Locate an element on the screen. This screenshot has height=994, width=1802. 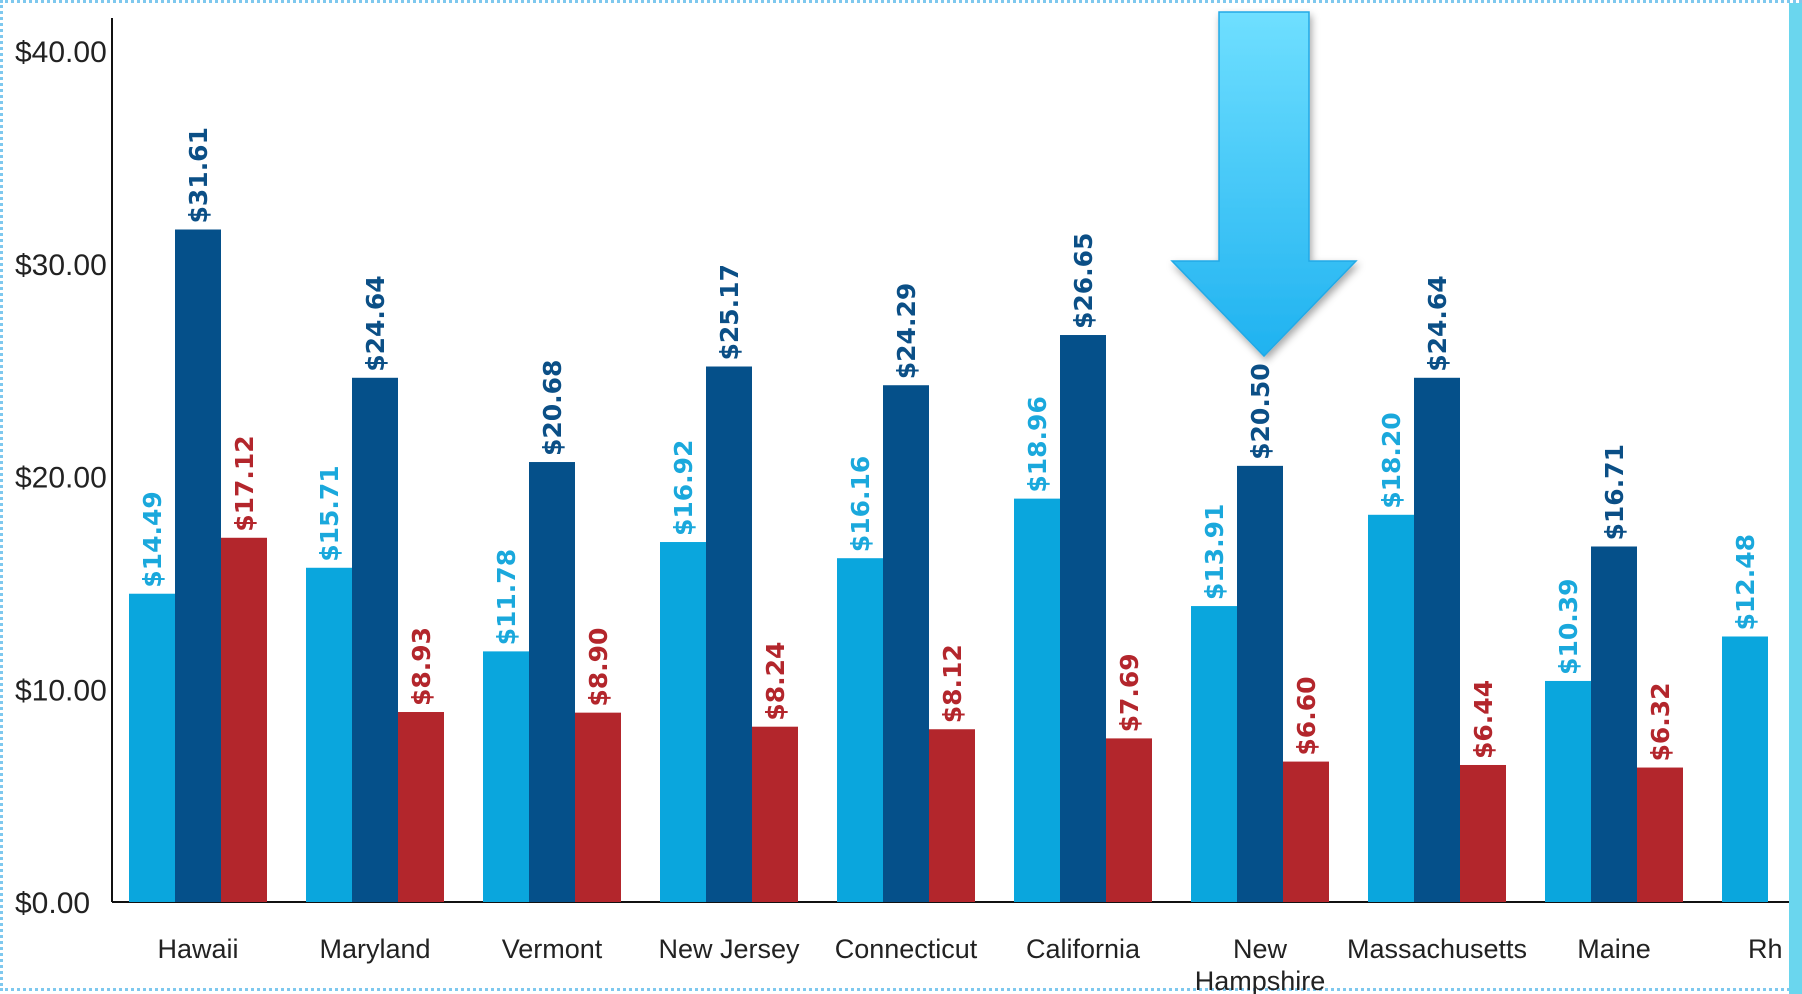
x-tick-label: Vermont is located at coordinates (552, 949).